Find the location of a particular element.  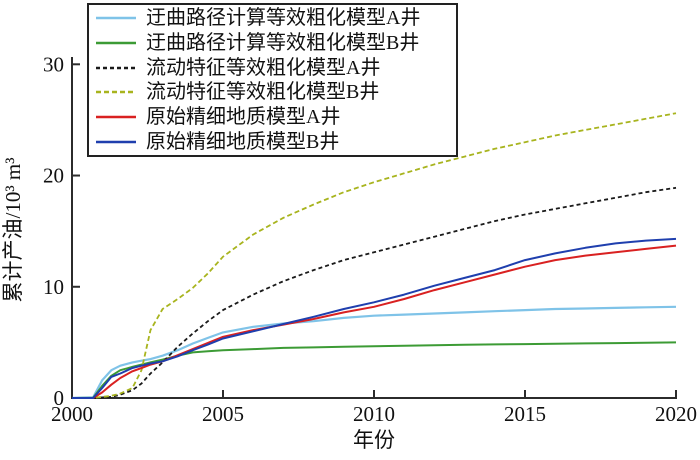

legend-item-5: 原始精细地质模型A井 is located at coordinates (272, 117).